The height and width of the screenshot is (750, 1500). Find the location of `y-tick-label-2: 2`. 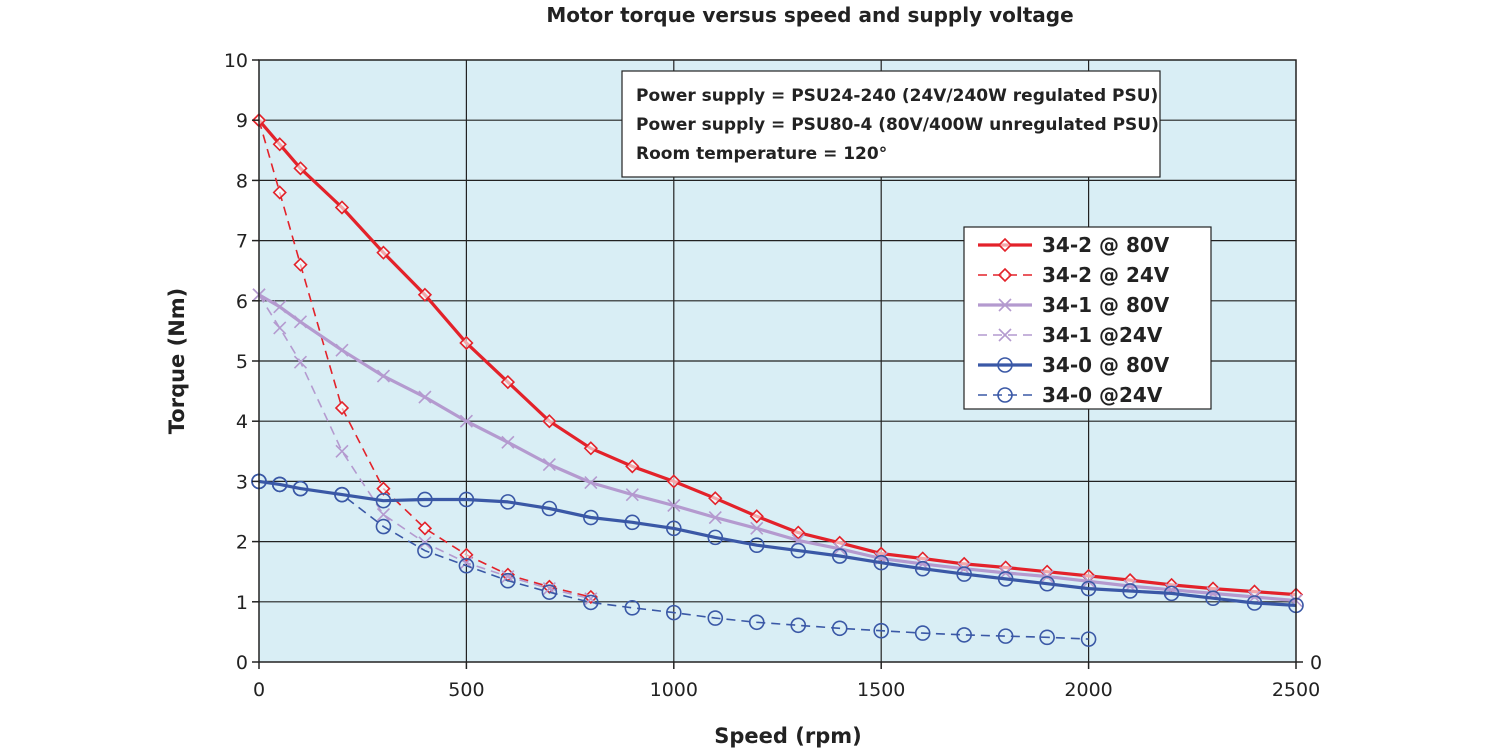

y-tick-label-2: 2 is located at coordinates (242, 543).